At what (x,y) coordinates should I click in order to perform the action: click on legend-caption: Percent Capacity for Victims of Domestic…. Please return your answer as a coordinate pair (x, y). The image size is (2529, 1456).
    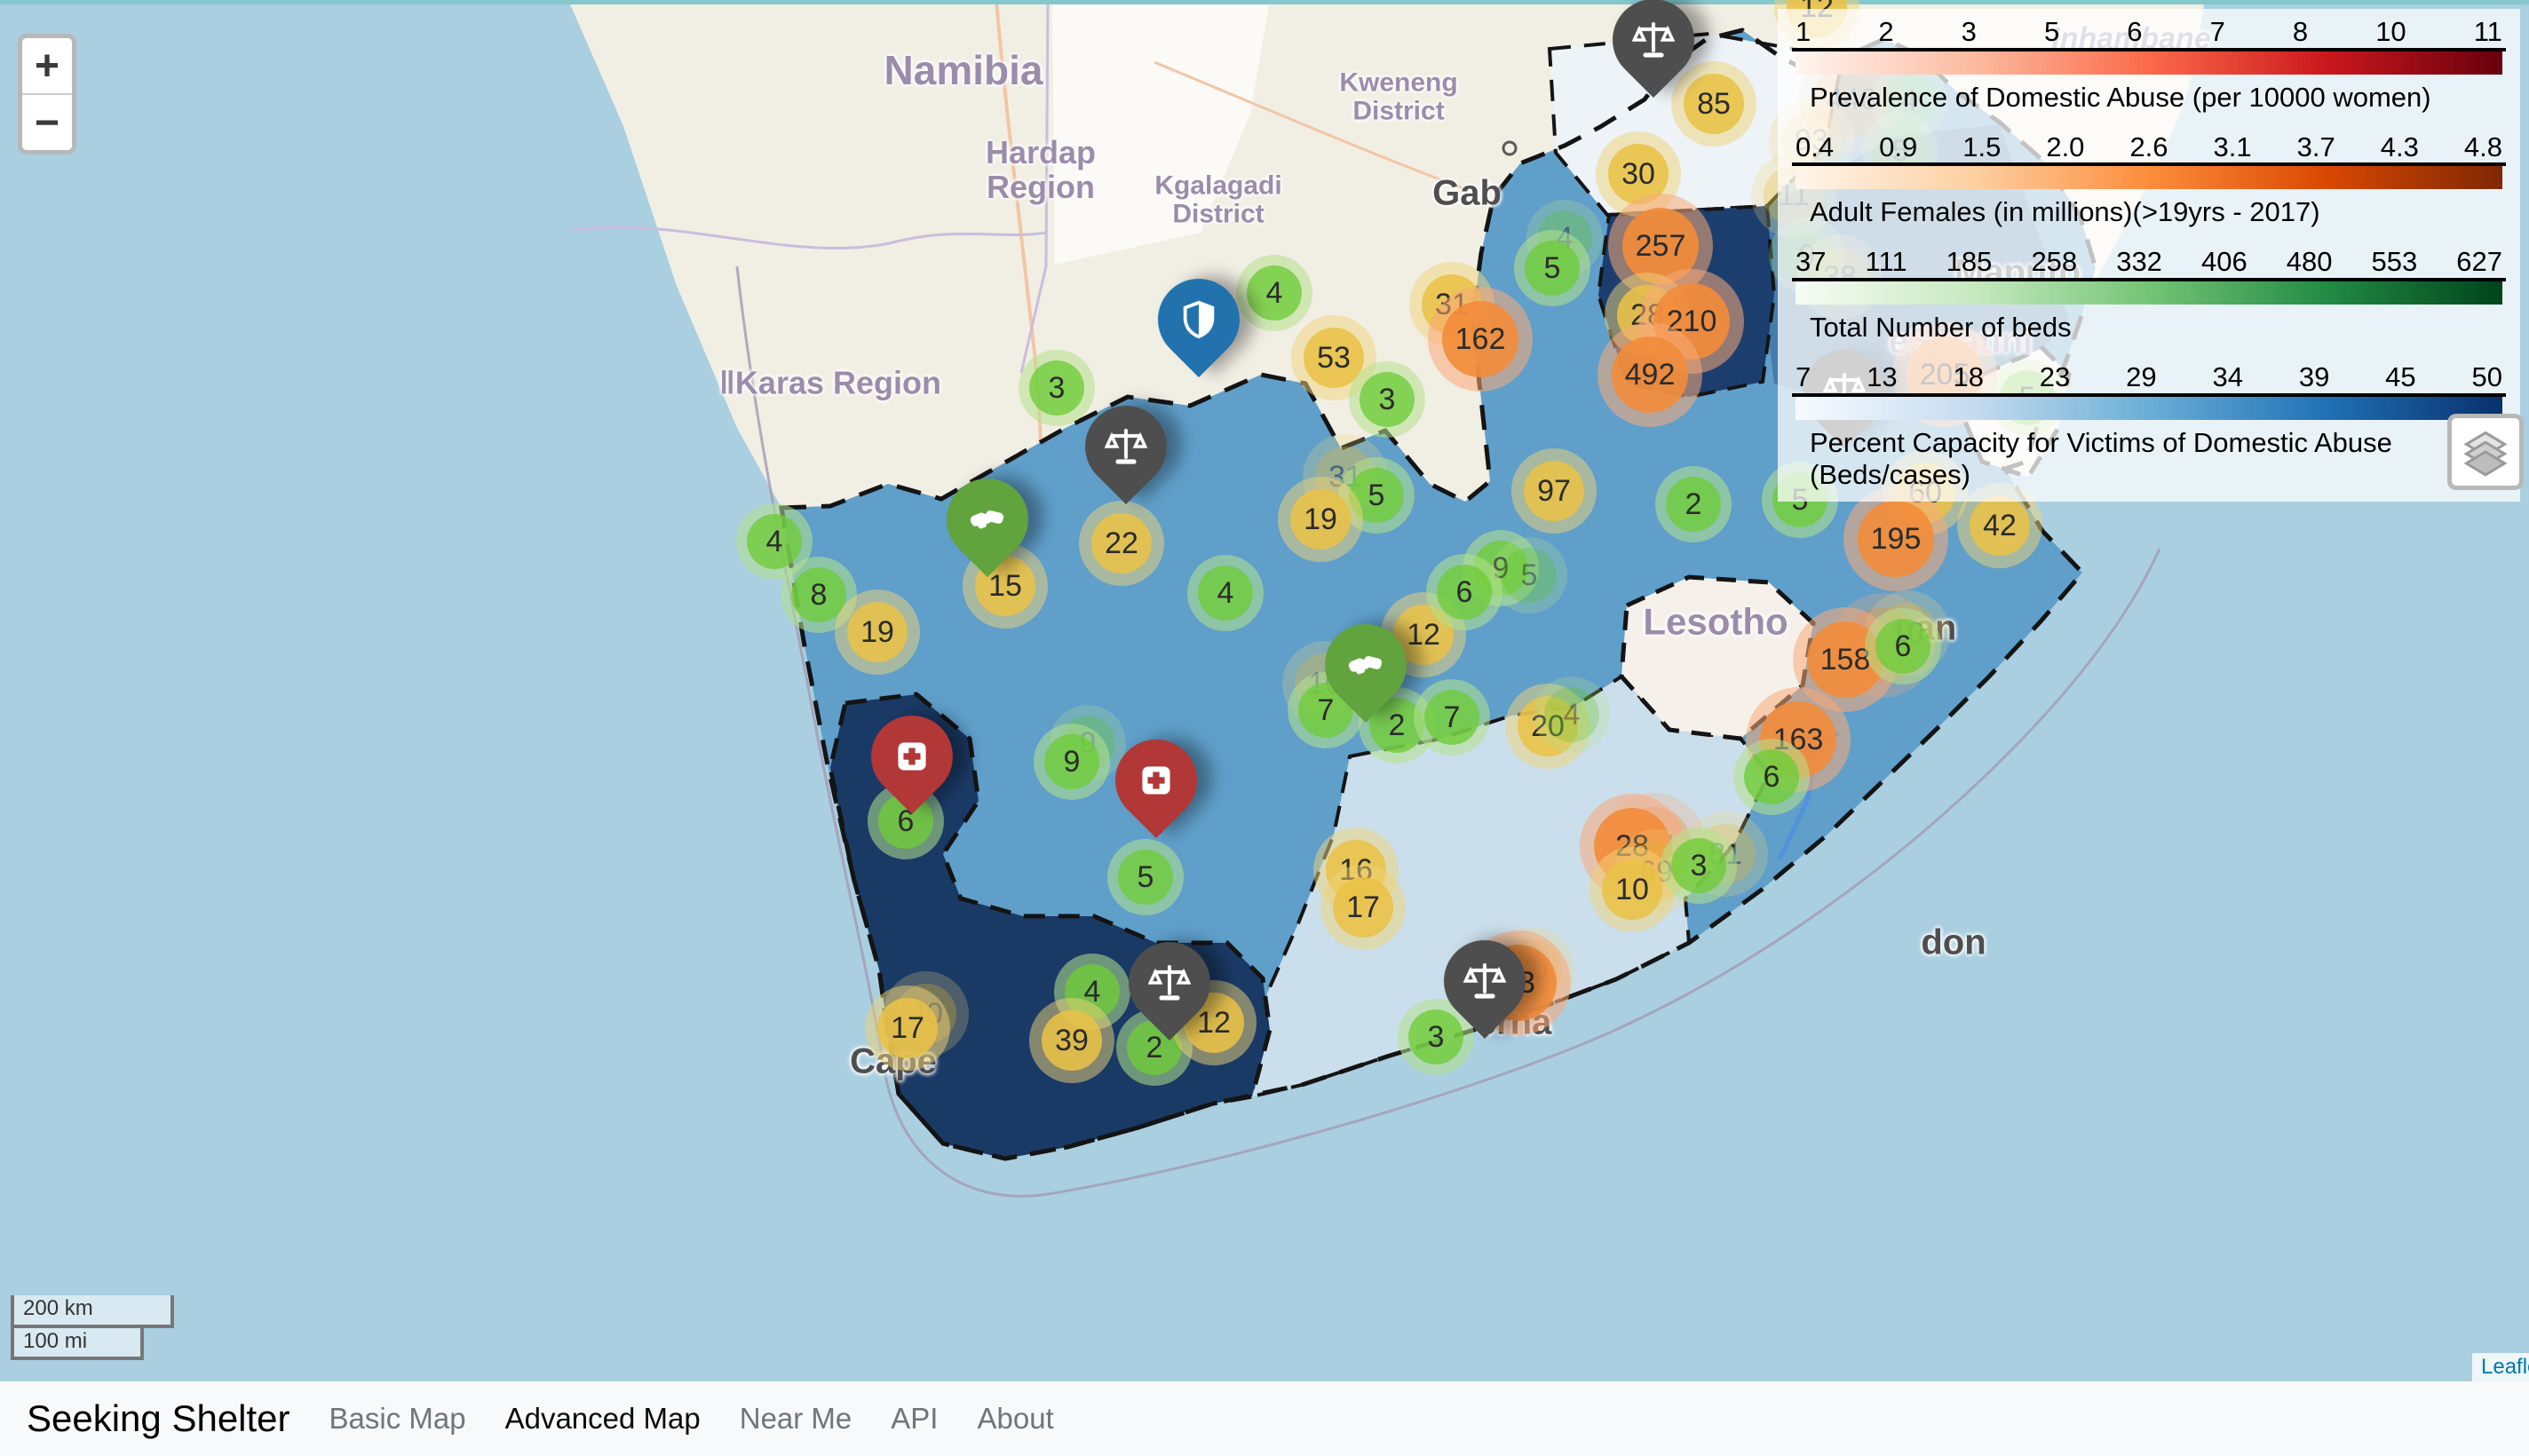
    Looking at the image, I should click on (2101, 458).